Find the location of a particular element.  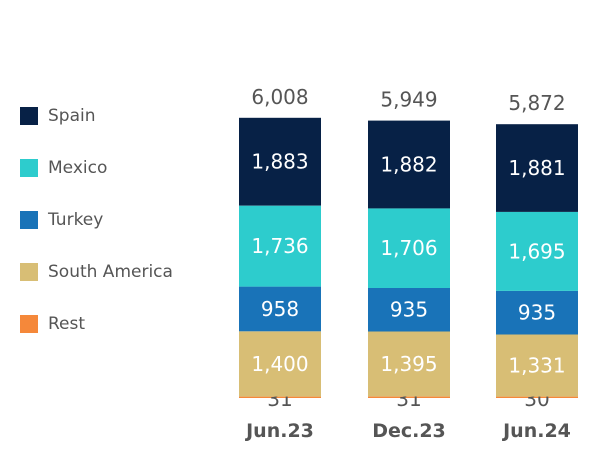

legend-swatch-rest is located at coordinates (29, 324).